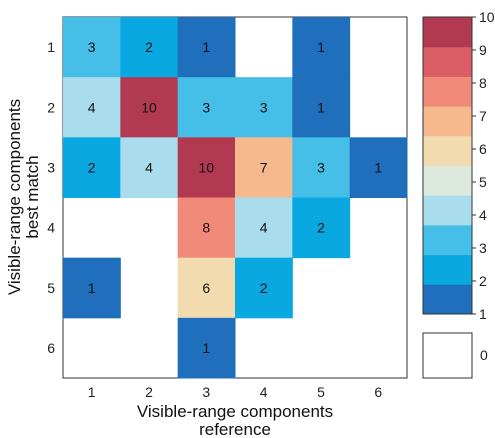 The width and height of the screenshot is (495, 438). I want to click on colorbar-tick-label: 8, so click(483, 83).